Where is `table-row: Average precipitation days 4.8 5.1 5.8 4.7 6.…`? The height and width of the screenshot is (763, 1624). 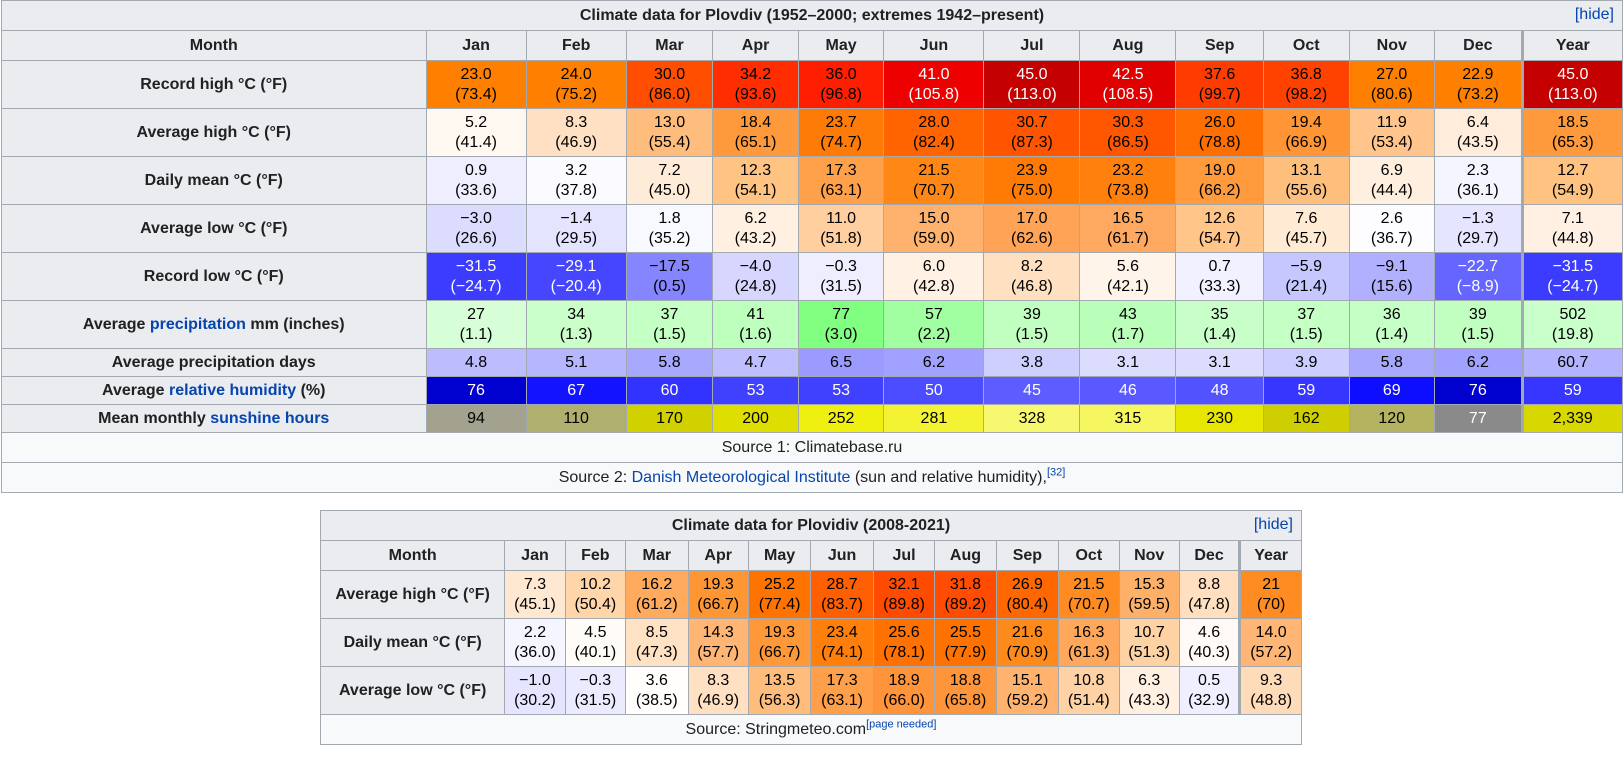 table-row: Average precipitation days 4.8 5.1 5.8 4.7 6.… is located at coordinates (812, 362).